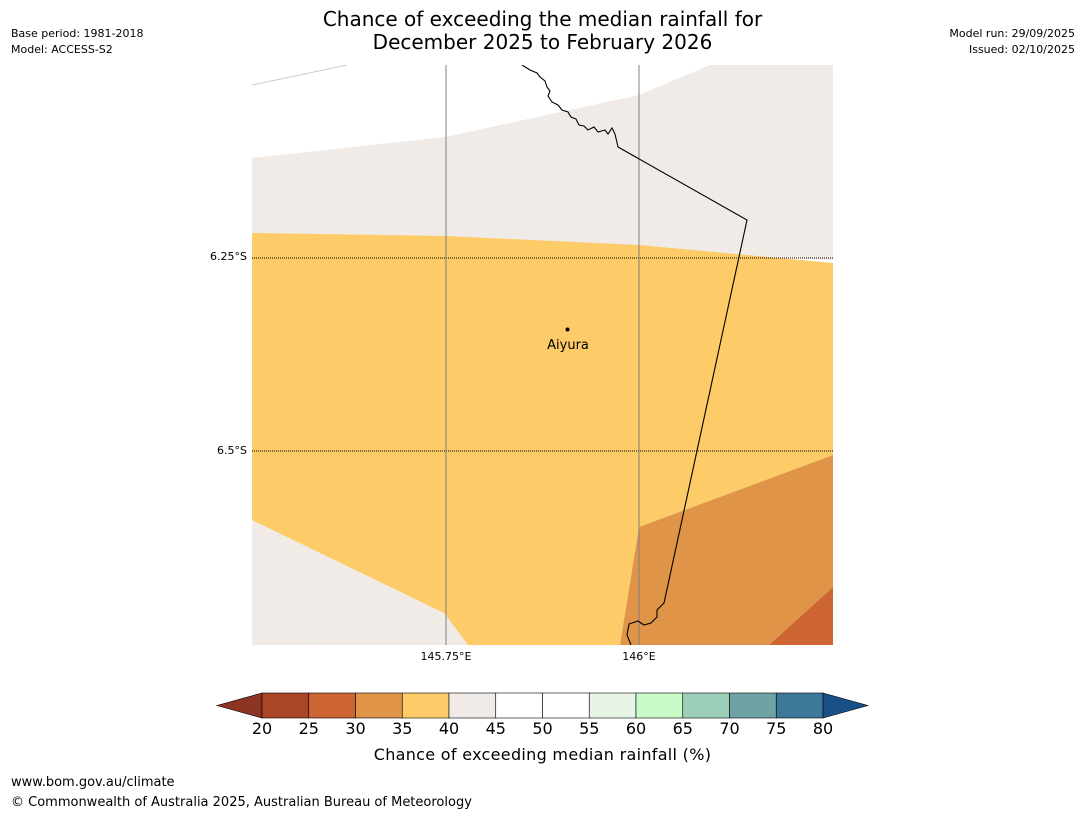 The height and width of the screenshot is (816, 1085). Describe the element at coordinates (495, 728) in the screenshot. I see `colorbar-tick-45: 45` at that location.